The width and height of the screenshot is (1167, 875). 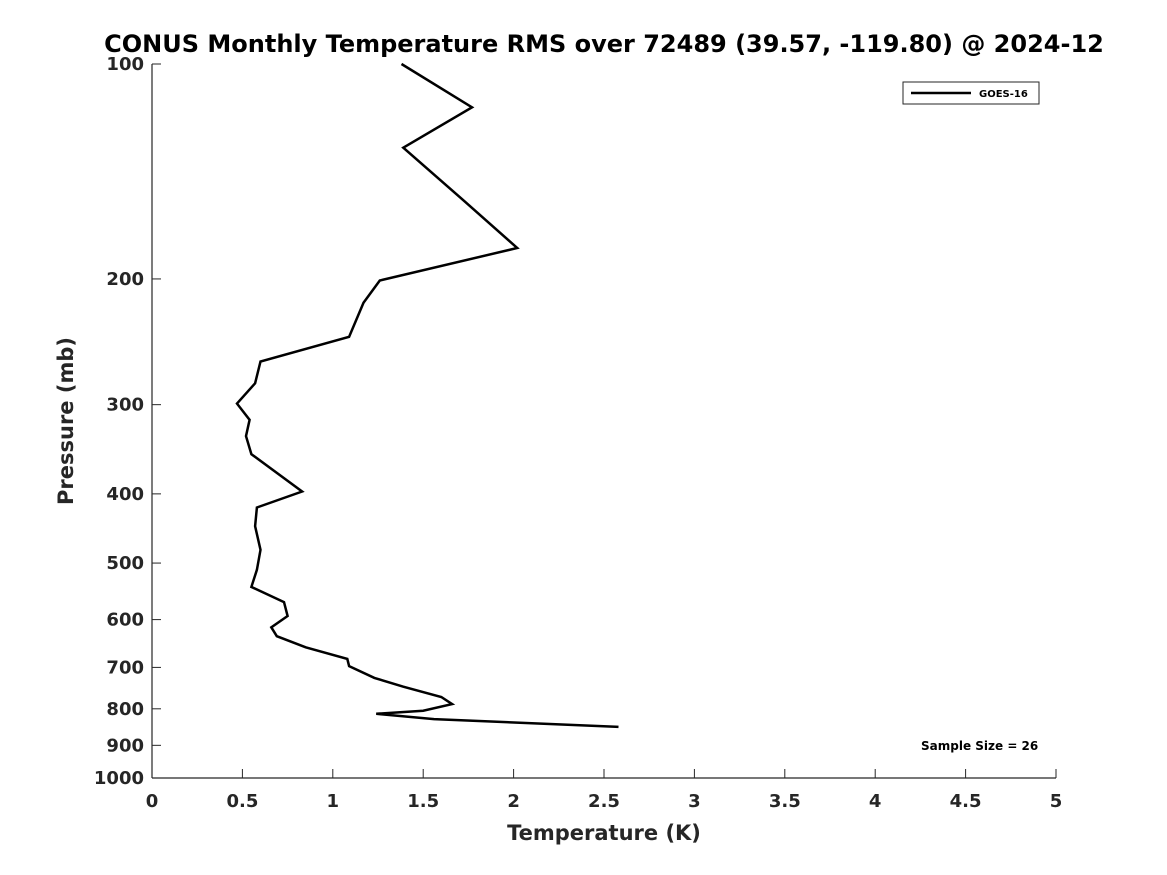 I want to click on x-tick-label: 0.5, so click(x=242, y=801).